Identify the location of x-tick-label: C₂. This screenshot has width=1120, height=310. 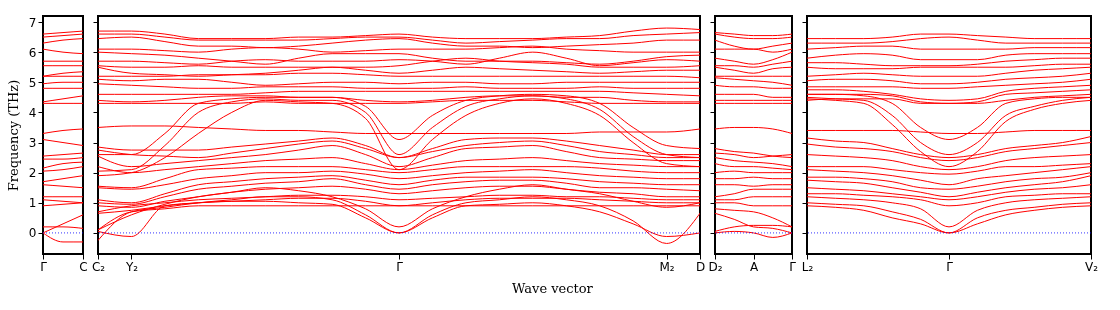
(98, 266).